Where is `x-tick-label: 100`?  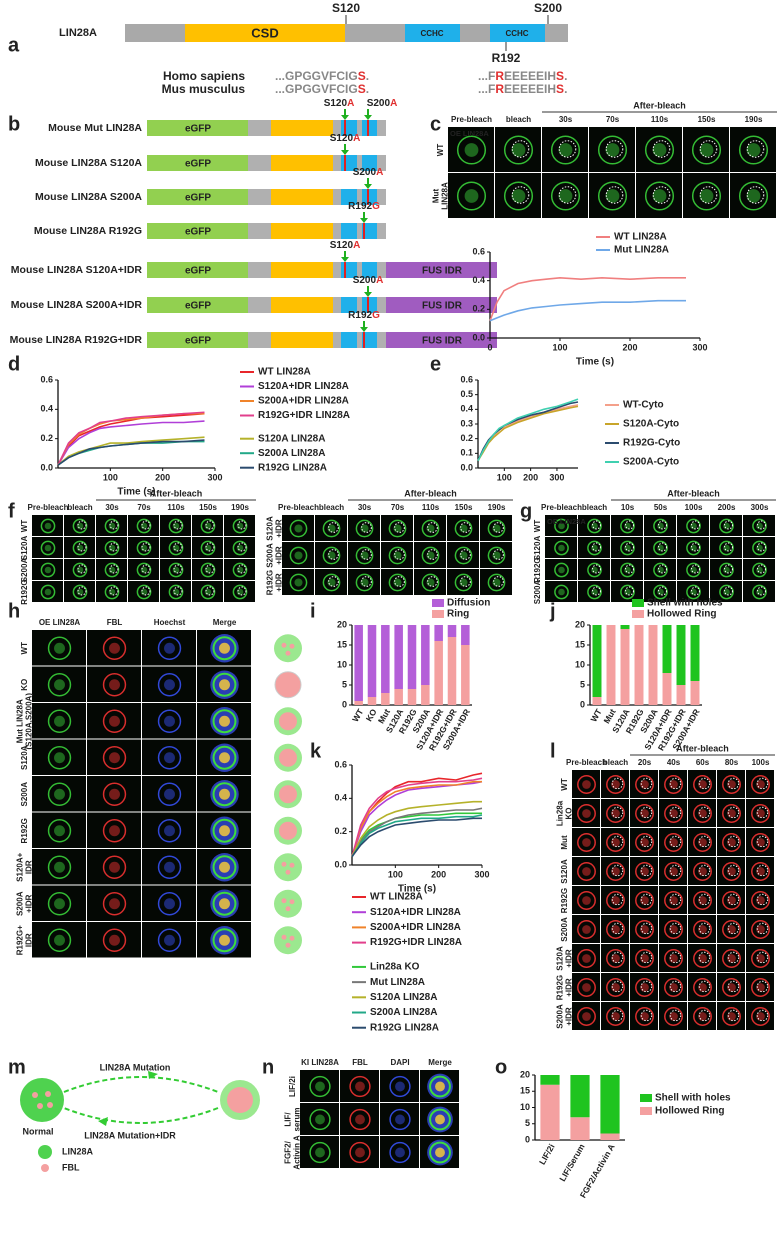 x-tick-label: 100 is located at coordinates (110, 477).